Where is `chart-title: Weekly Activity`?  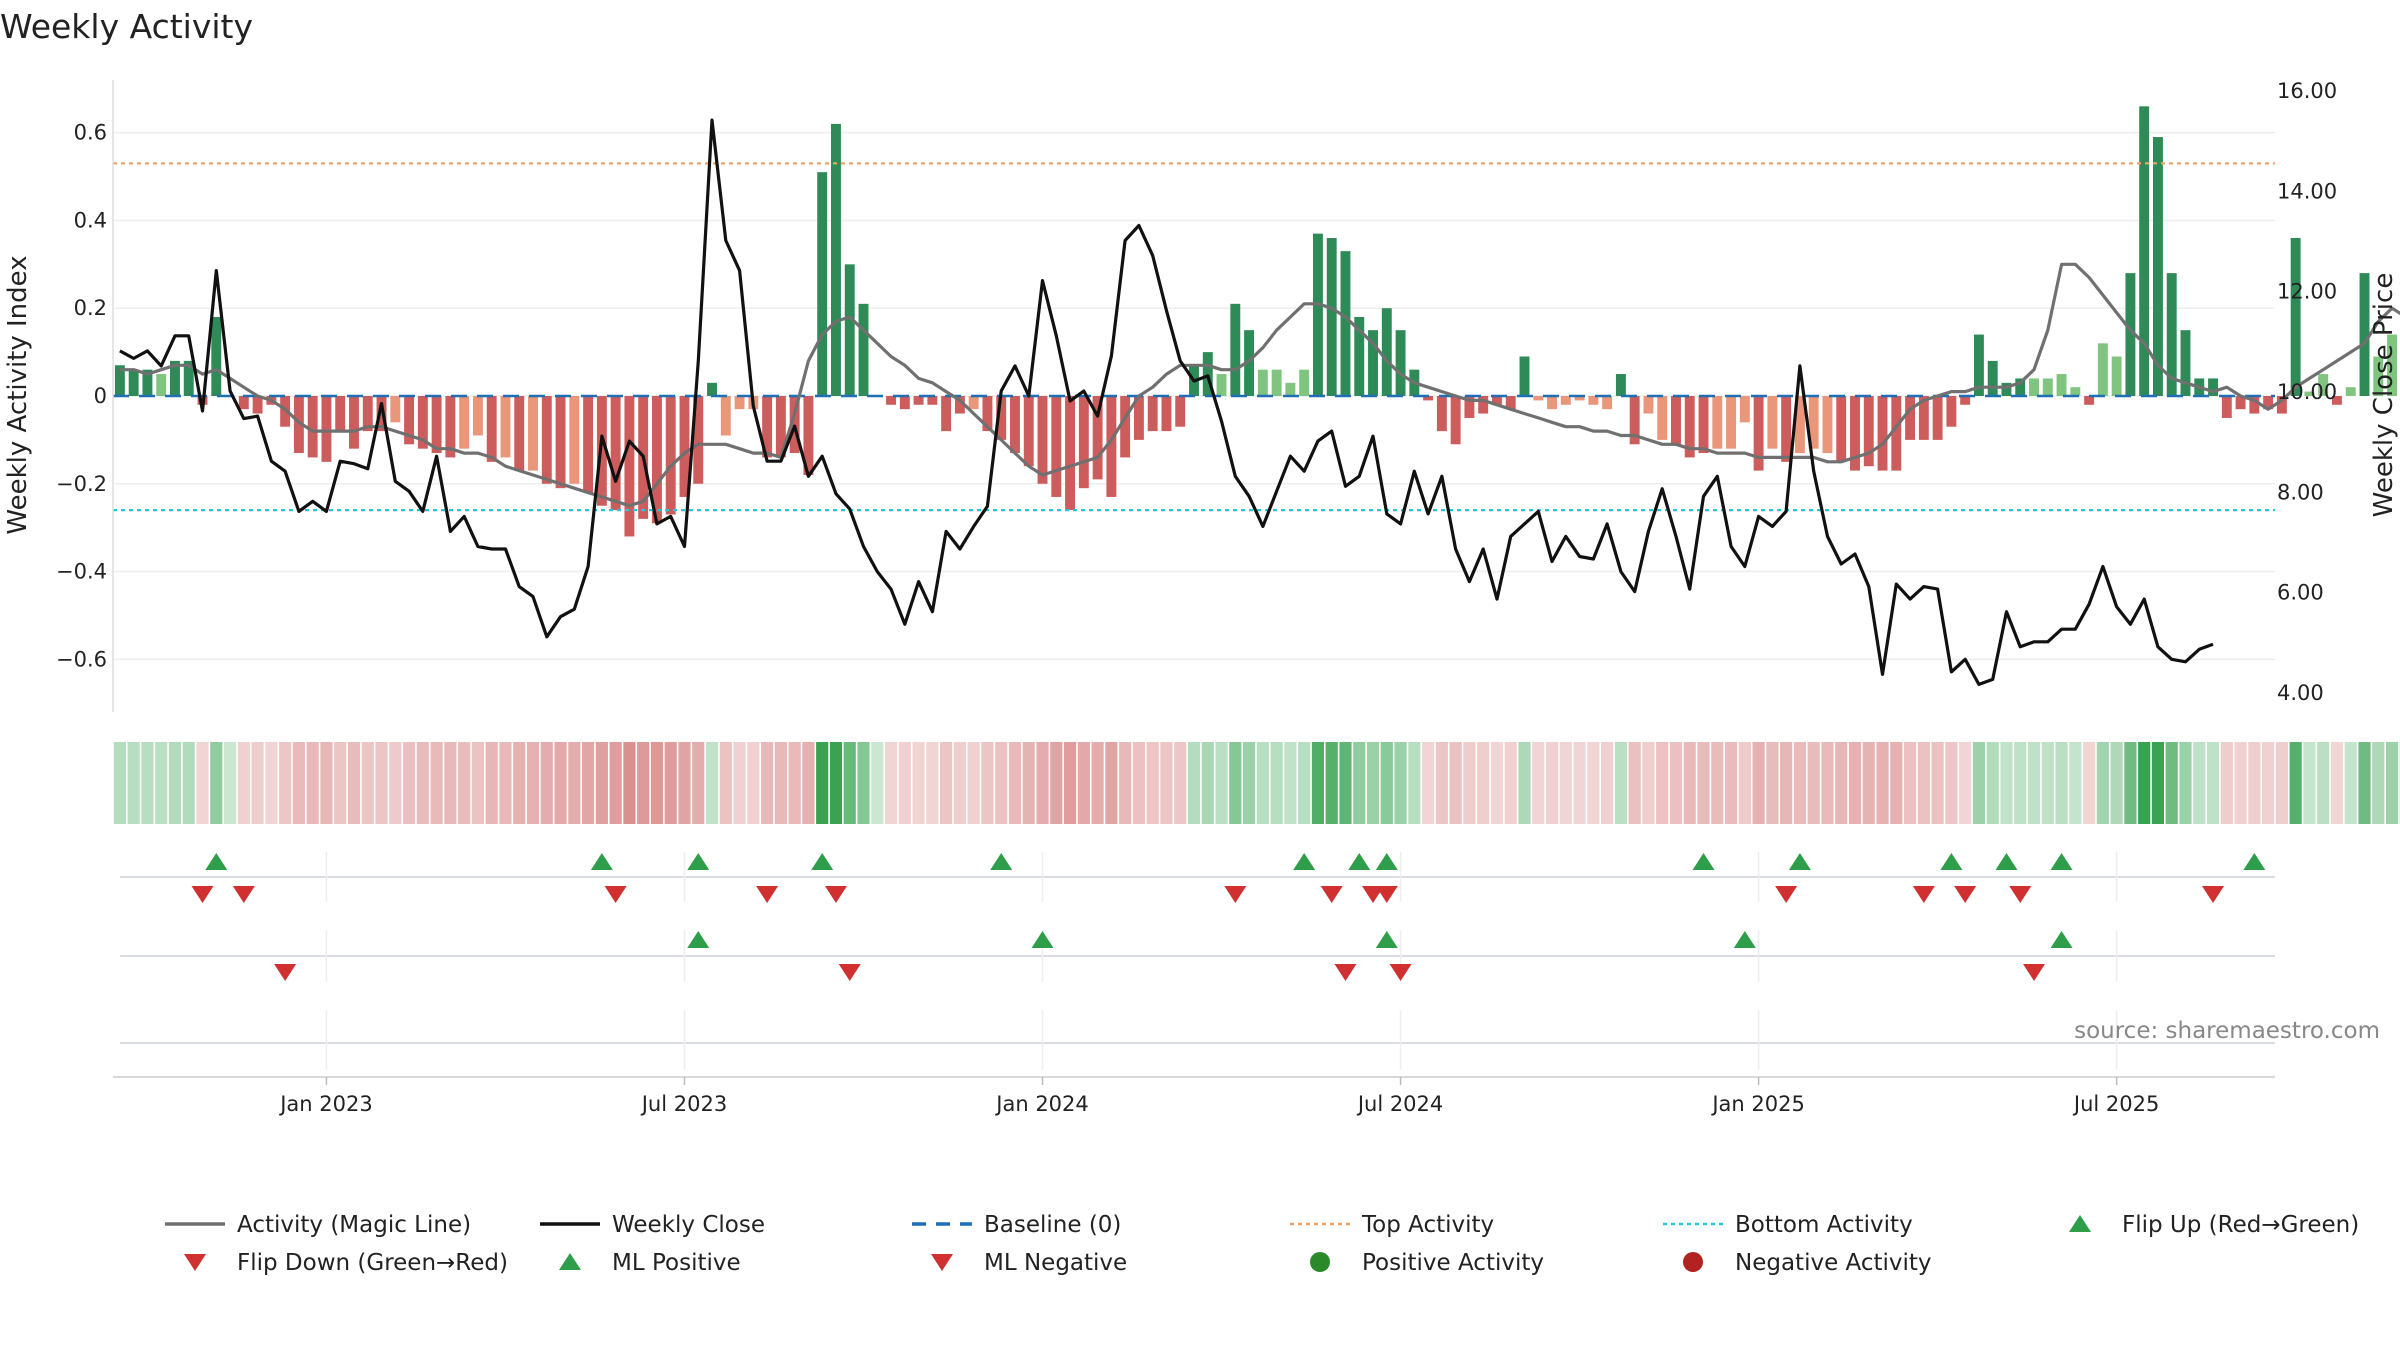 chart-title: Weekly Activity is located at coordinates (126, 26).